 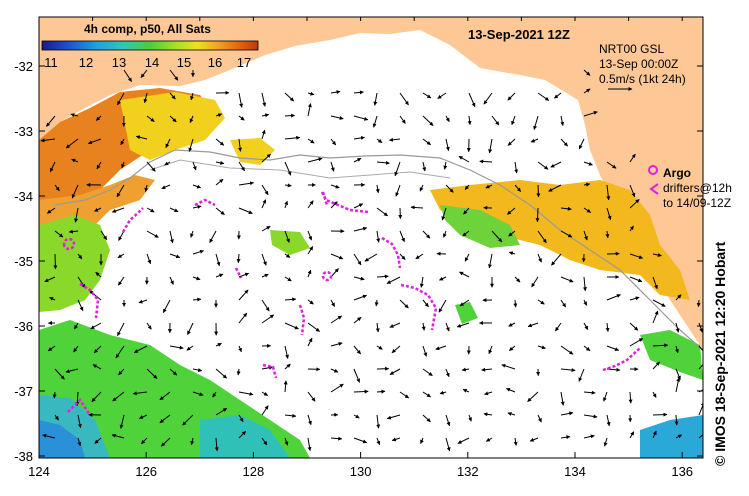 I want to click on sst-yellow-east, so click(x=560, y=240).